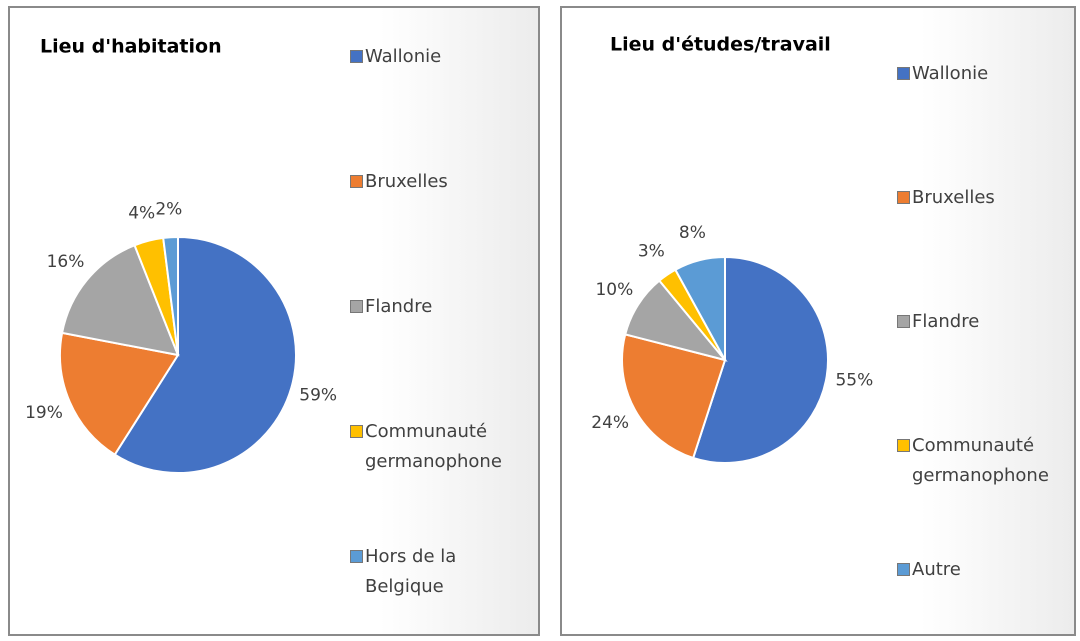 The image size is (1080, 641). What do you see at coordinates (854, 380) in the screenshot?
I see `data-label: 55%` at bounding box center [854, 380].